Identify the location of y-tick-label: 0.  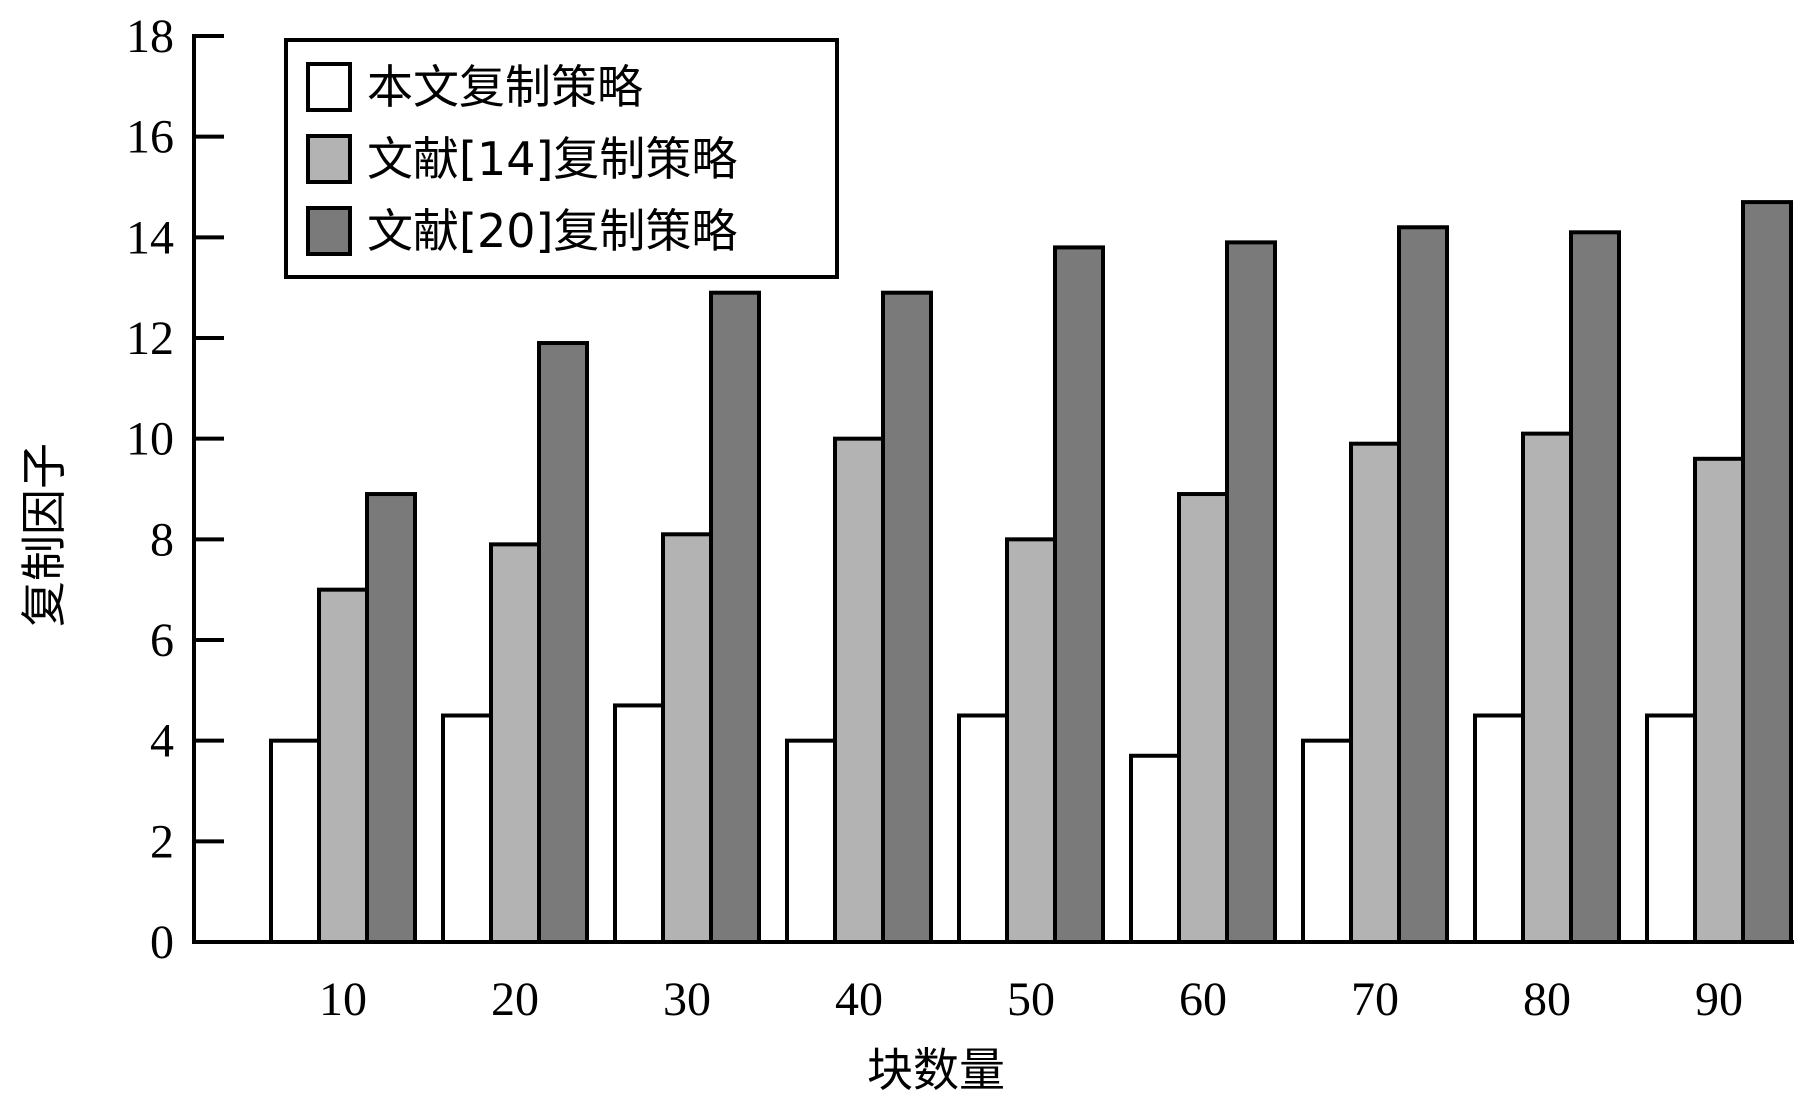
(162, 942).